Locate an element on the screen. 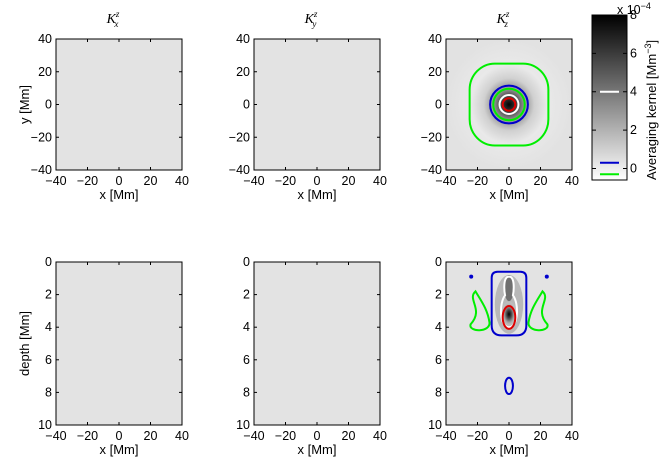 The height and width of the screenshot is (460, 664). panel-5: −40 −20 0 20 40 0 2 4 6 8 10 x [Mm] is located at coordinates (311, 356).